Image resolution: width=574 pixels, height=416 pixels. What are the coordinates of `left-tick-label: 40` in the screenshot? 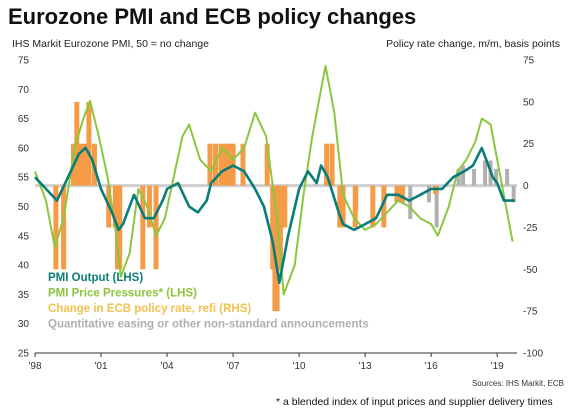 It's located at (24, 266).